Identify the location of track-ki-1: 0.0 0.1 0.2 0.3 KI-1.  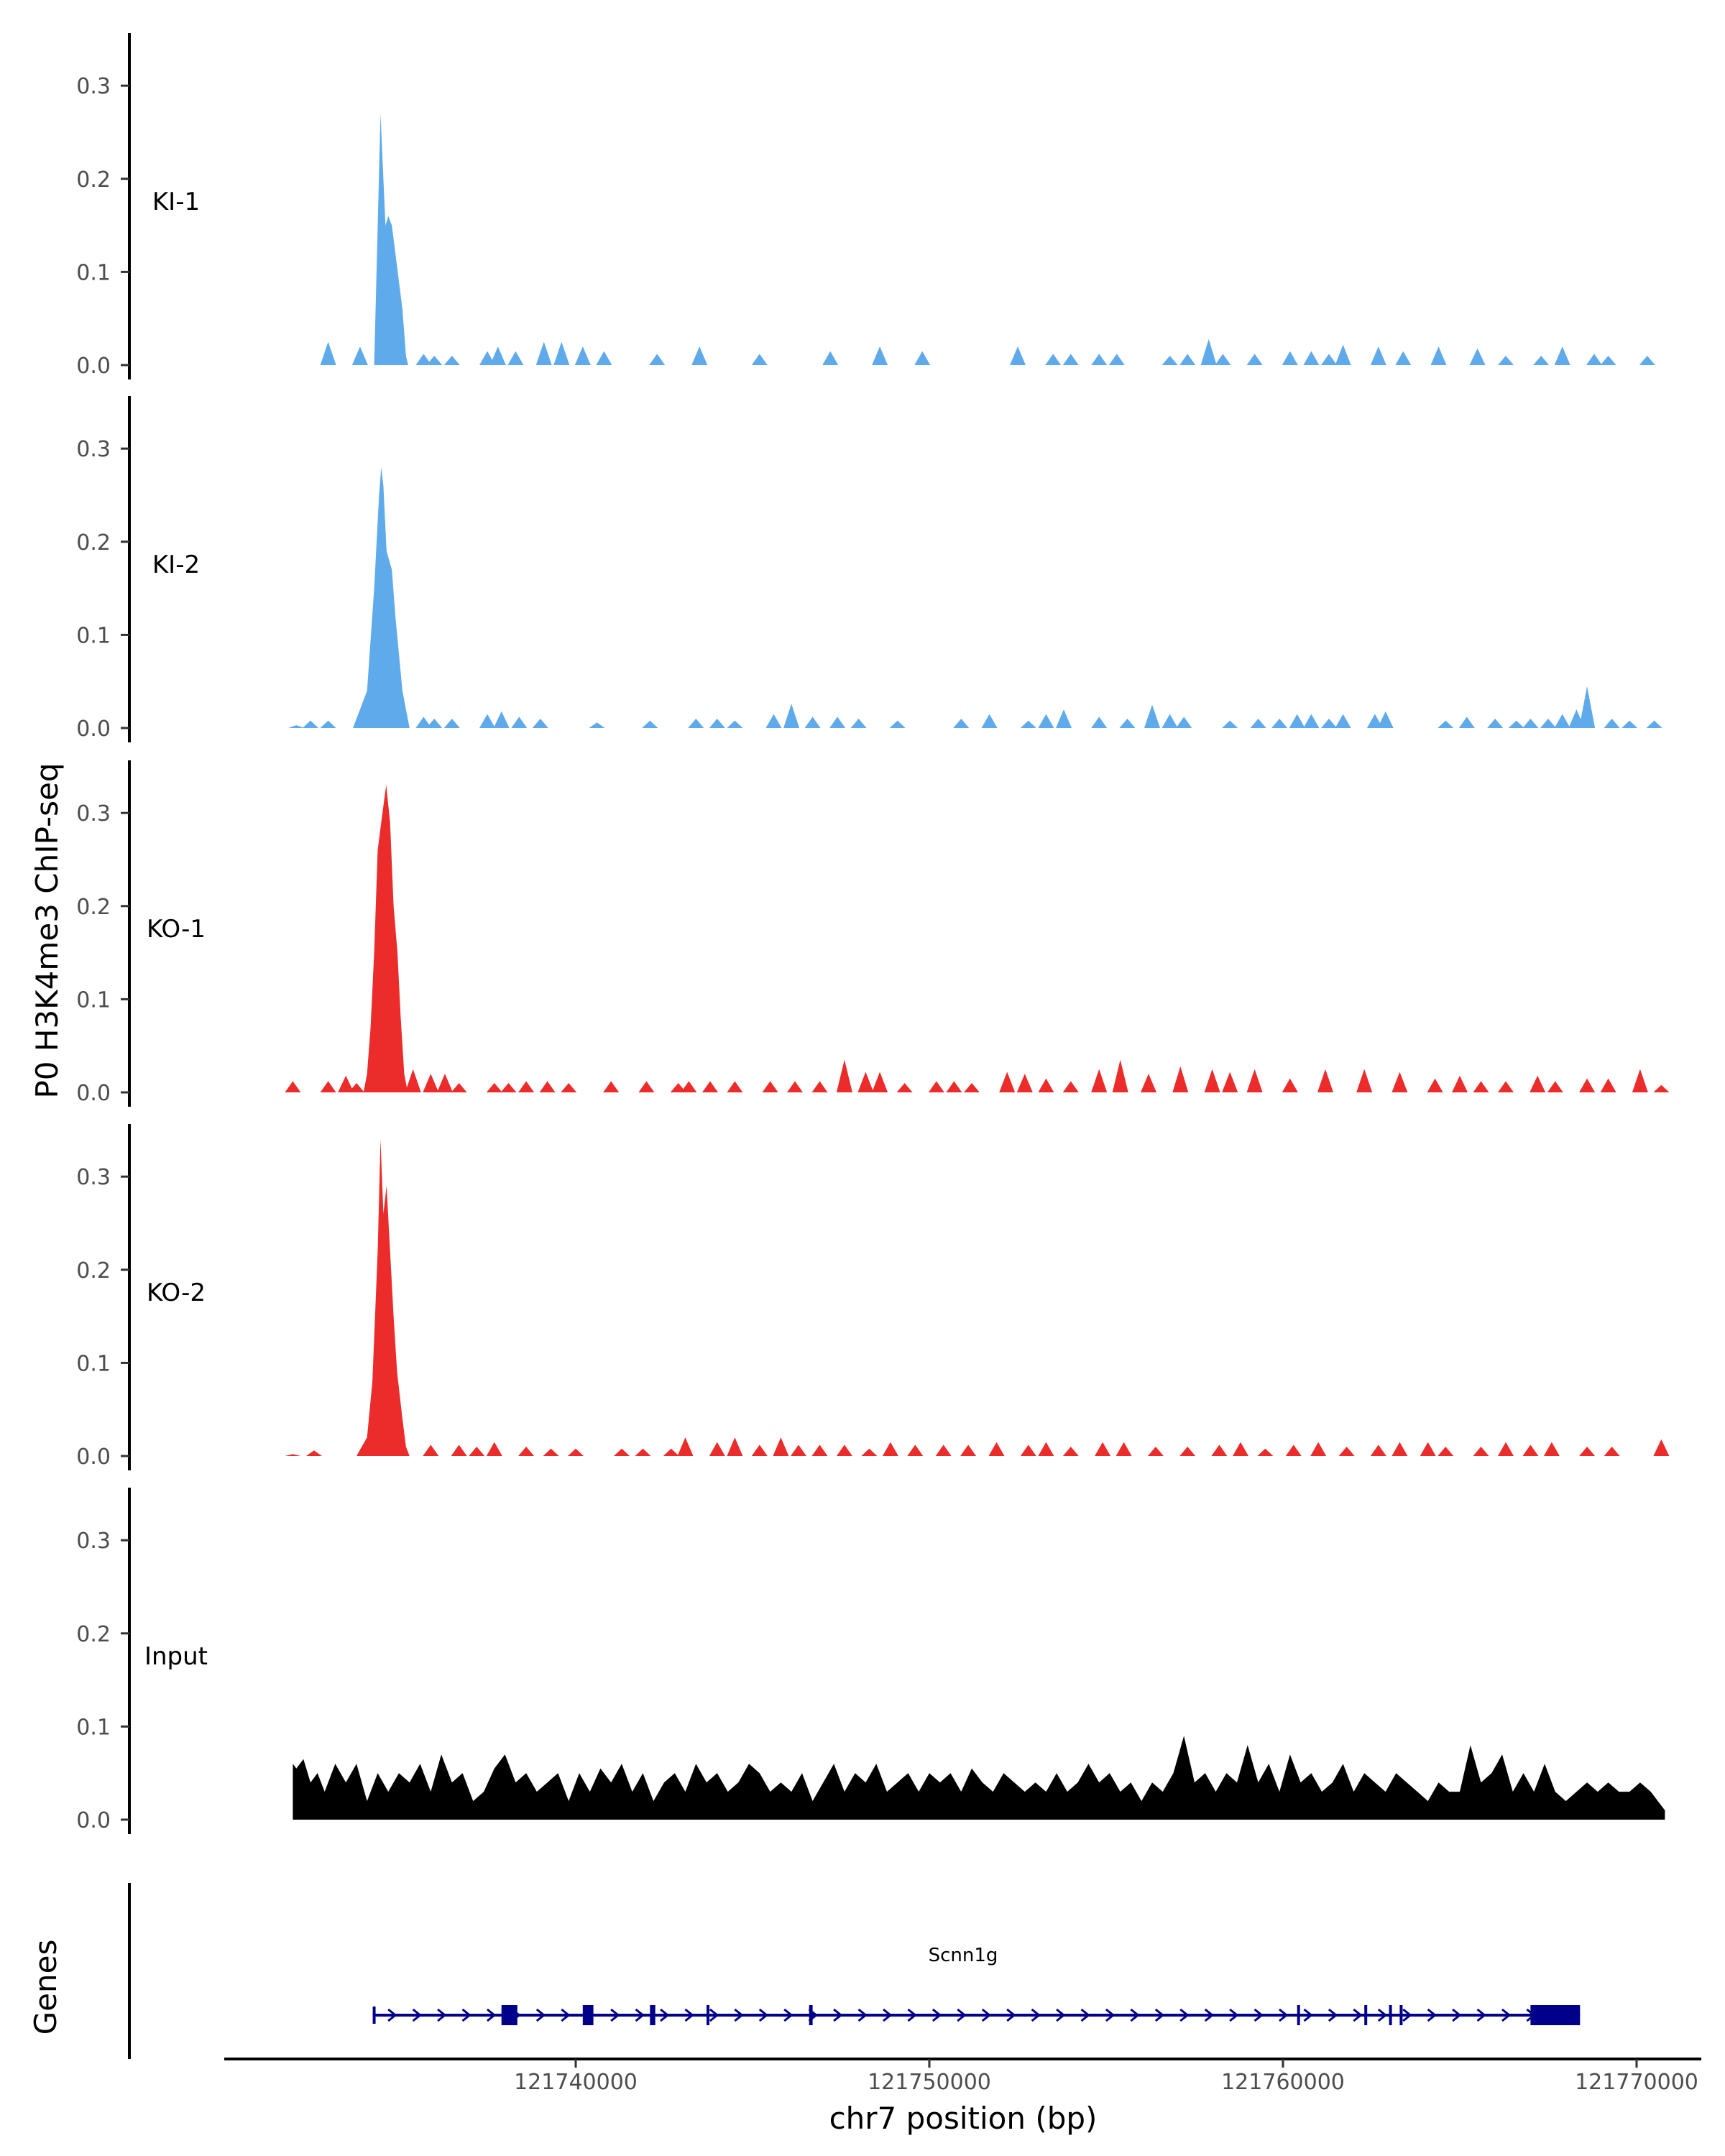
(865, 206).